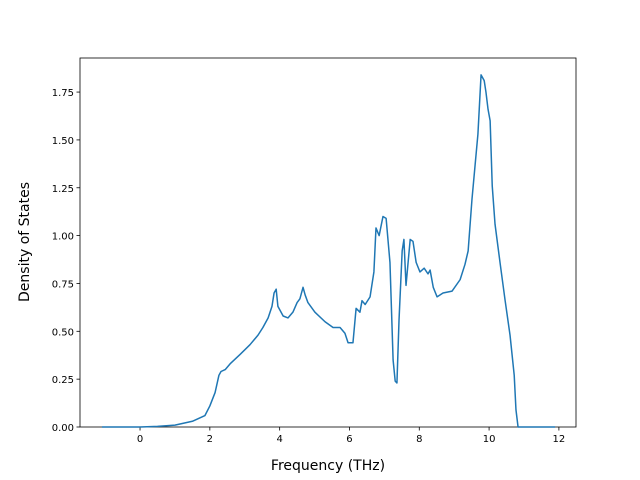  What do you see at coordinates (419, 439) in the screenshot?
I see `x-tick-label: 8` at bounding box center [419, 439].